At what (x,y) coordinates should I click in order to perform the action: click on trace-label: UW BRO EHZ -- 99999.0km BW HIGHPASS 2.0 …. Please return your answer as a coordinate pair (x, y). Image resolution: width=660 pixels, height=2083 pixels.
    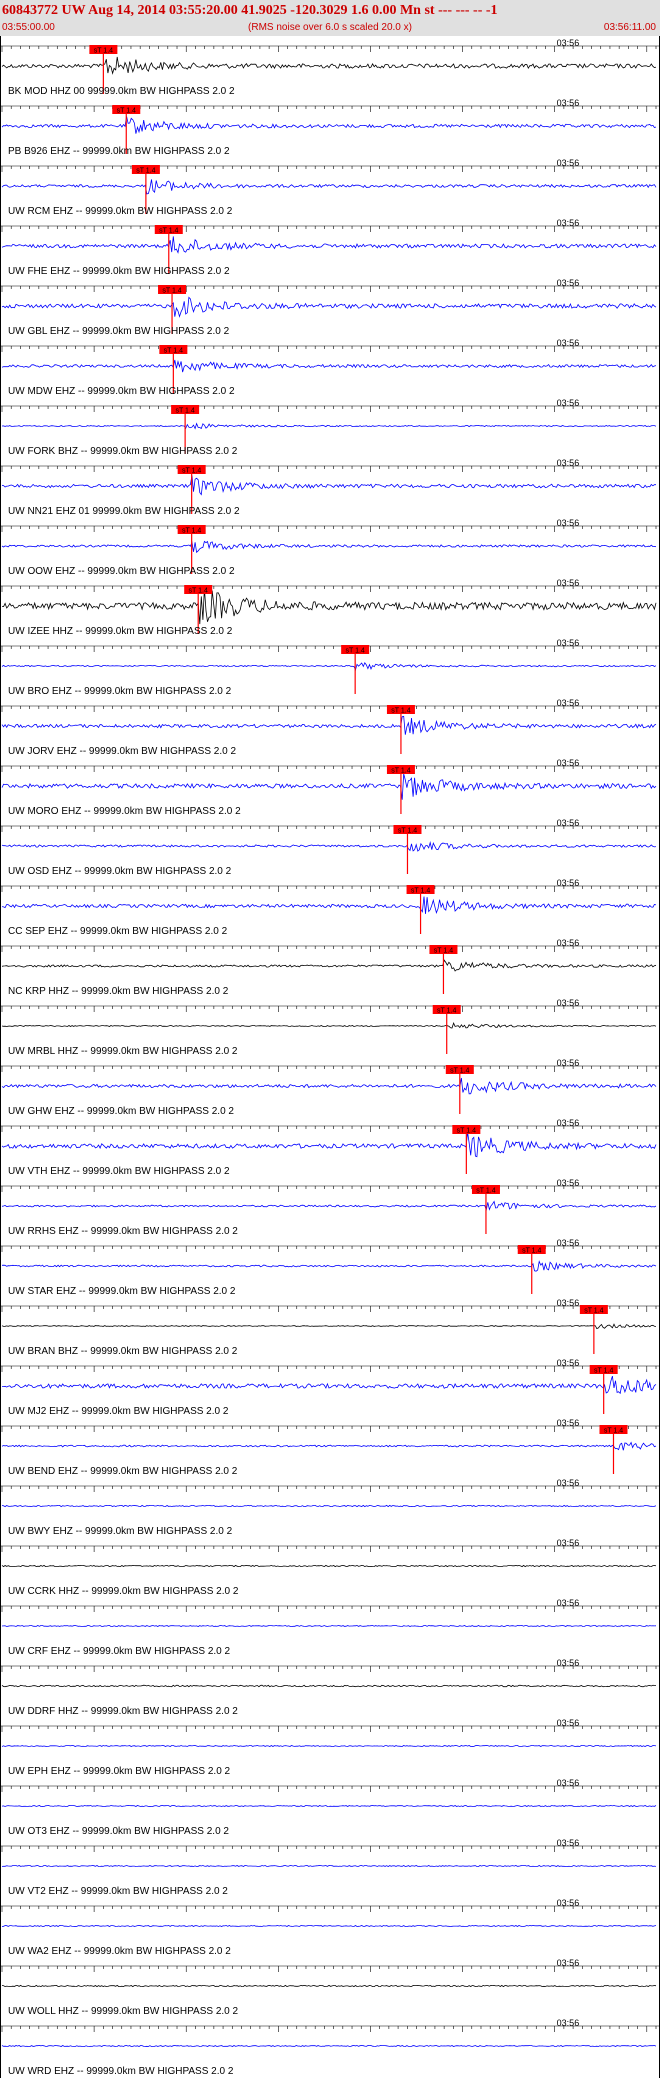
    Looking at the image, I should click on (120, 691).